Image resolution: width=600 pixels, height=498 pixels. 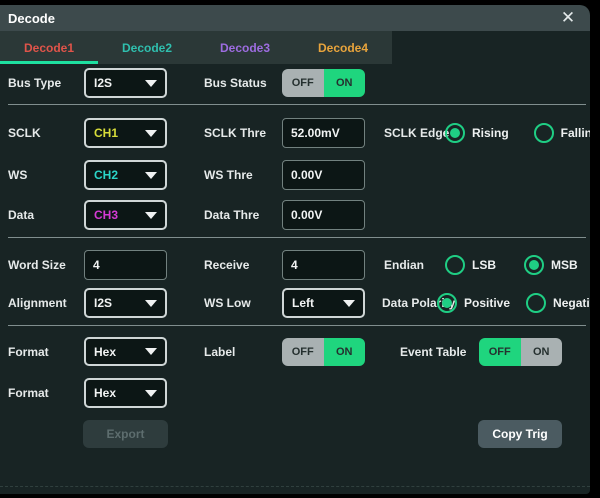 What do you see at coordinates (105, 351) in the screenshot?
I see `format-value: Hex` at bounding box center [105, 351].